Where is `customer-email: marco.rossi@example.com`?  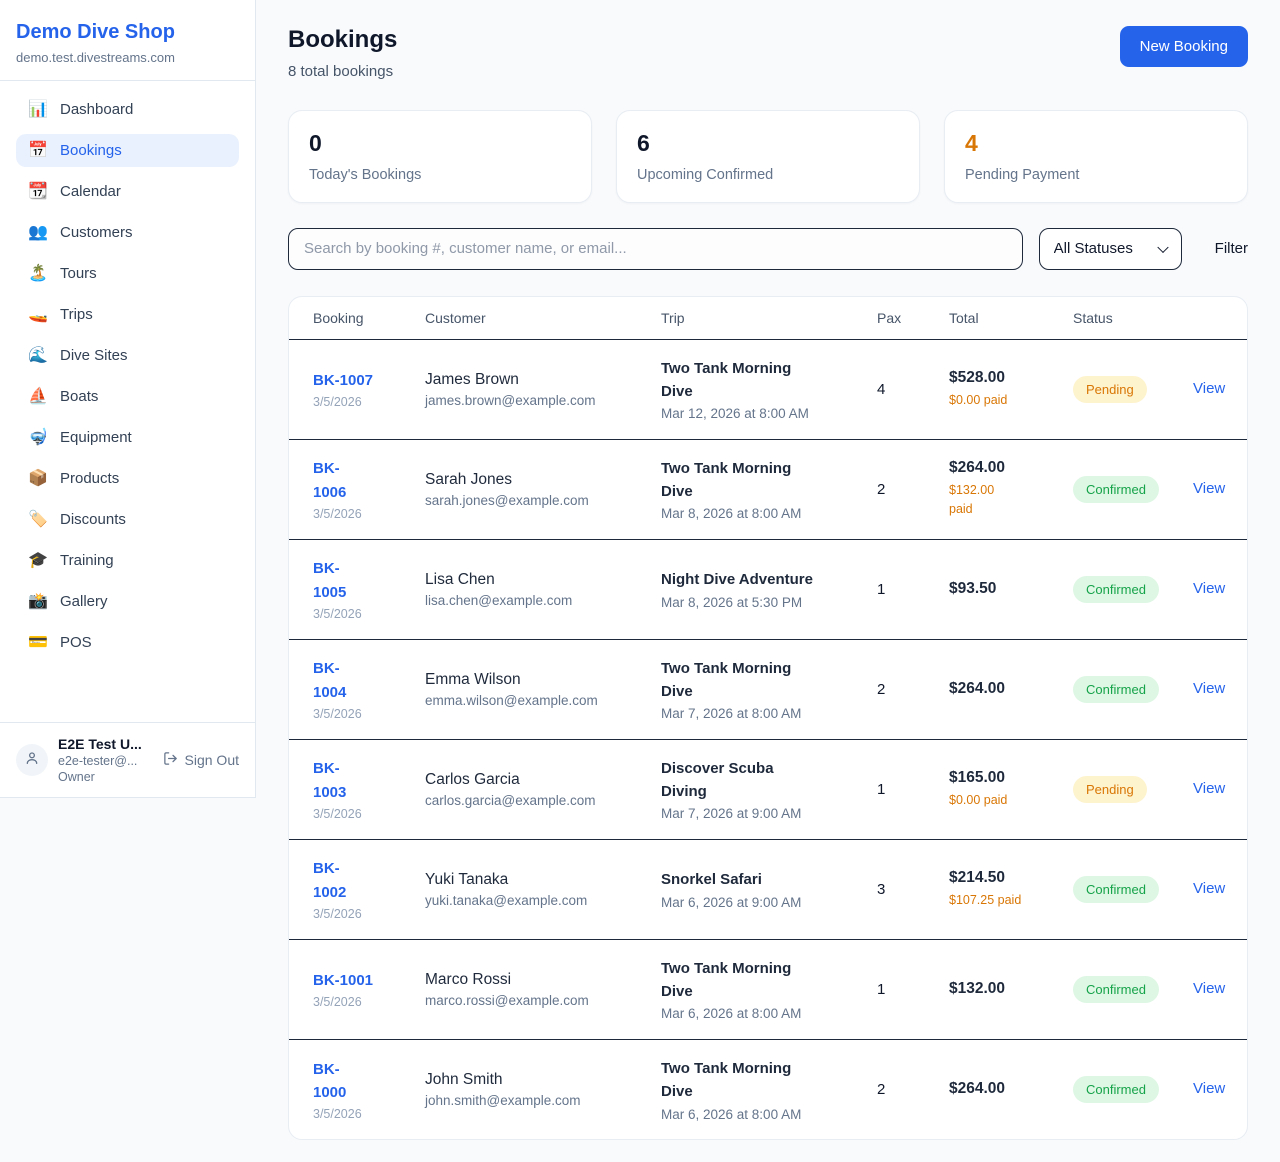
customer-email: marco.rossi@example.com is located at coordinates (507, 1000).